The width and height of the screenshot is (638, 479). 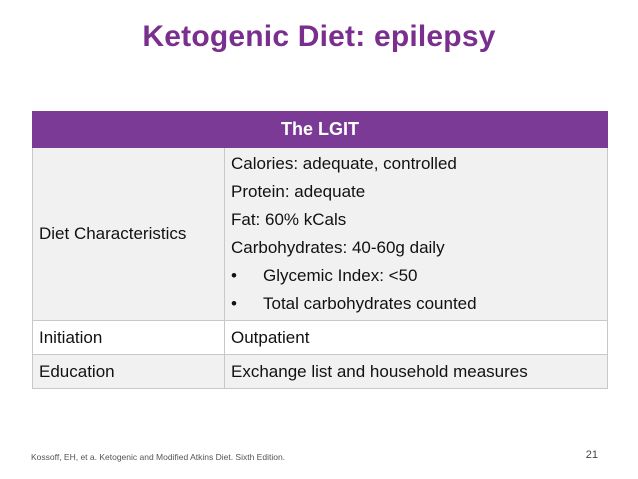 What do you see at coordinates (416, 337) in the screenshot?
I see `initiation-value: Outpatient` at bounding box center [416, 337].